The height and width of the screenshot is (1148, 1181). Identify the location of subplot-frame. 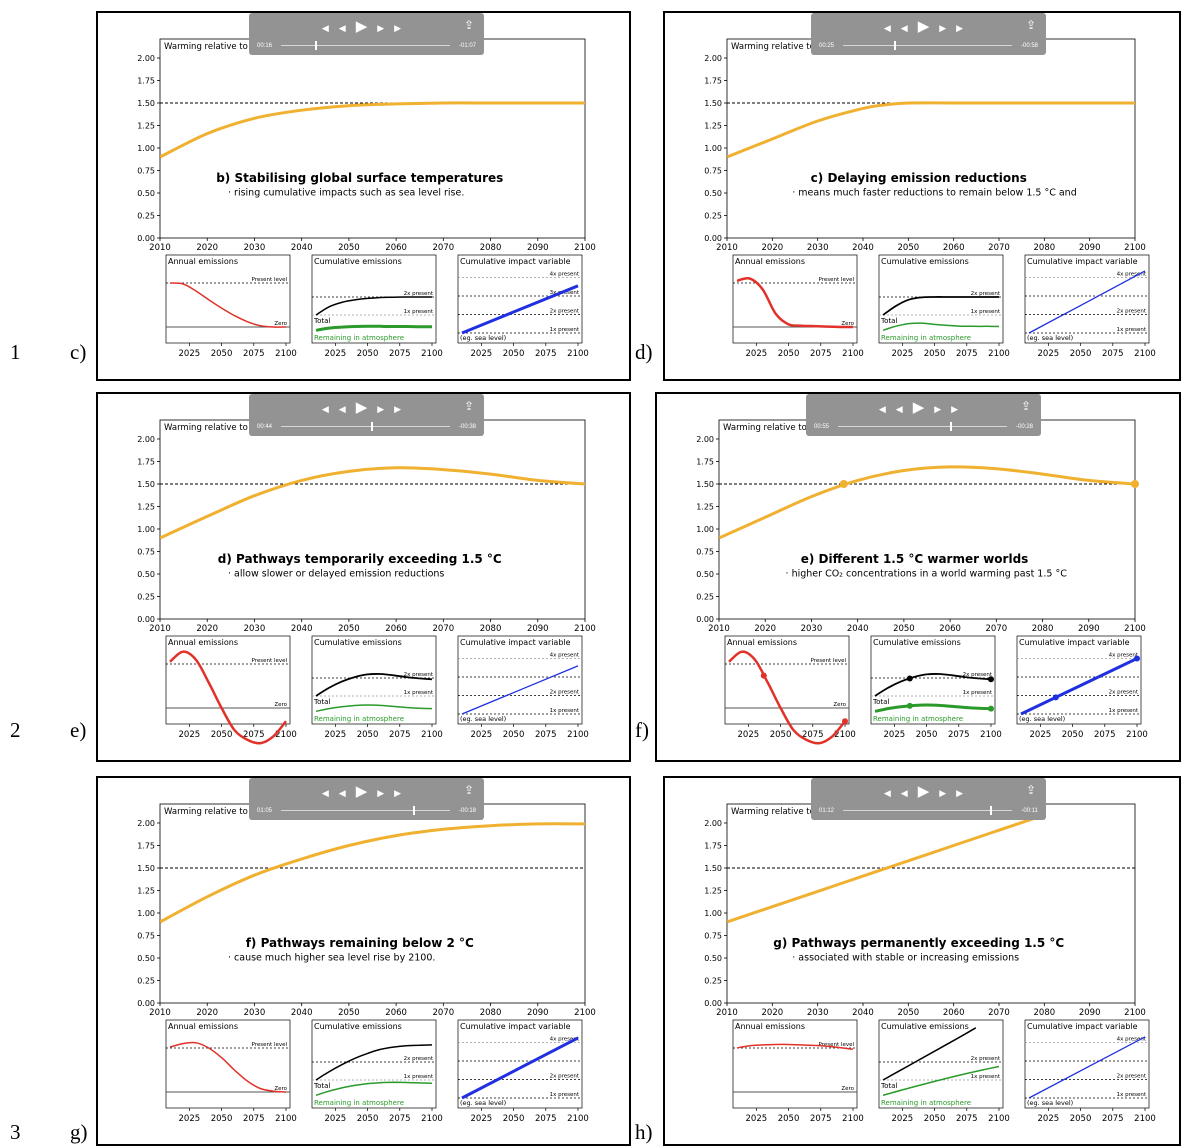
(520, 680).